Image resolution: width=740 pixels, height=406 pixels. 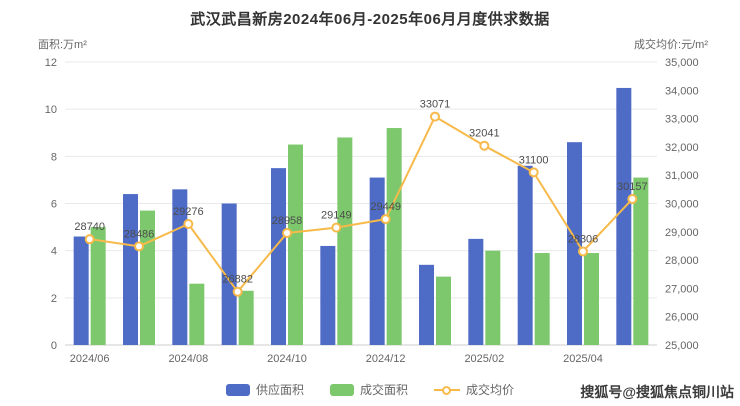 What do you see at coordinates (682, 120) in the screenshot?
I see `y-axis-right-tick-label: 33,000` at bounding box center [682, 120].